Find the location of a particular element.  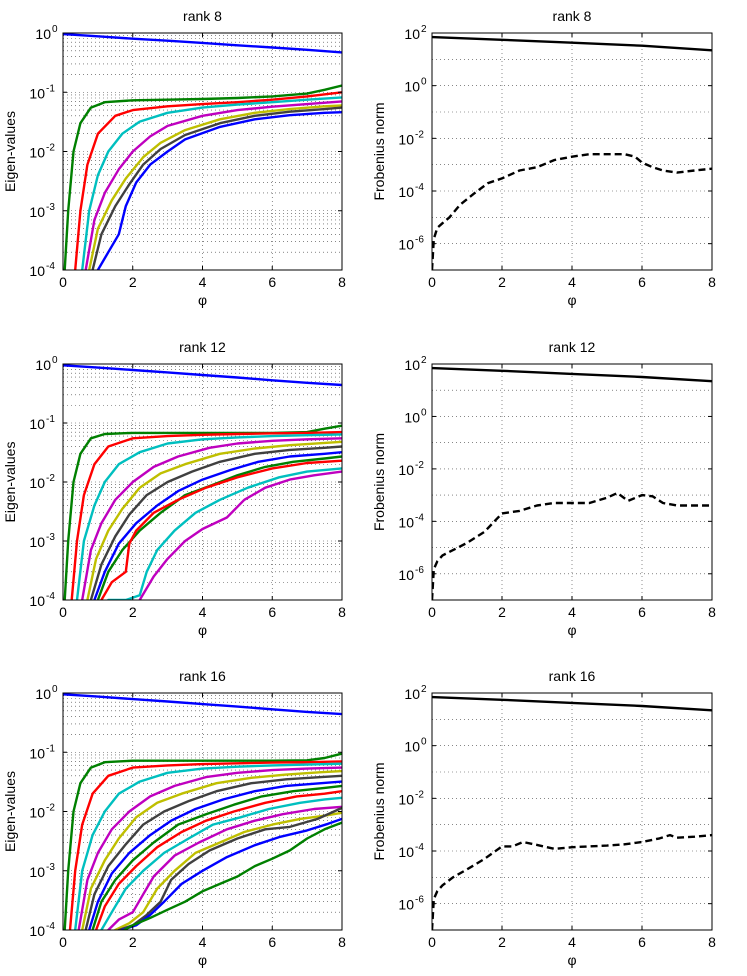

y-tick-exponent: -3 is located at coordinates (50, 867).